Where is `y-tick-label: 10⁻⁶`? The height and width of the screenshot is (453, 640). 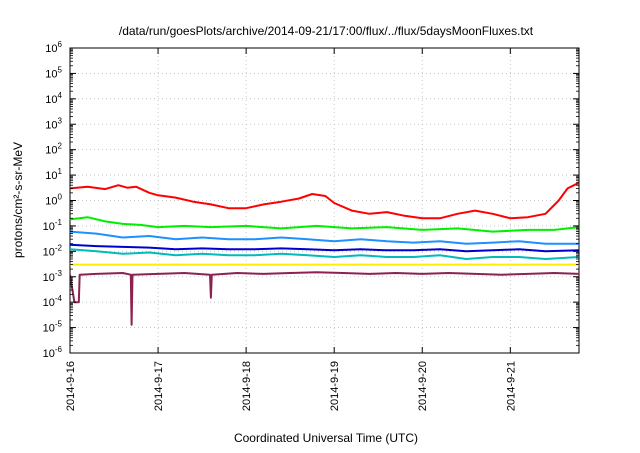 y-tick-label: 10⁻⁶ is located at coordinates (53, 352).